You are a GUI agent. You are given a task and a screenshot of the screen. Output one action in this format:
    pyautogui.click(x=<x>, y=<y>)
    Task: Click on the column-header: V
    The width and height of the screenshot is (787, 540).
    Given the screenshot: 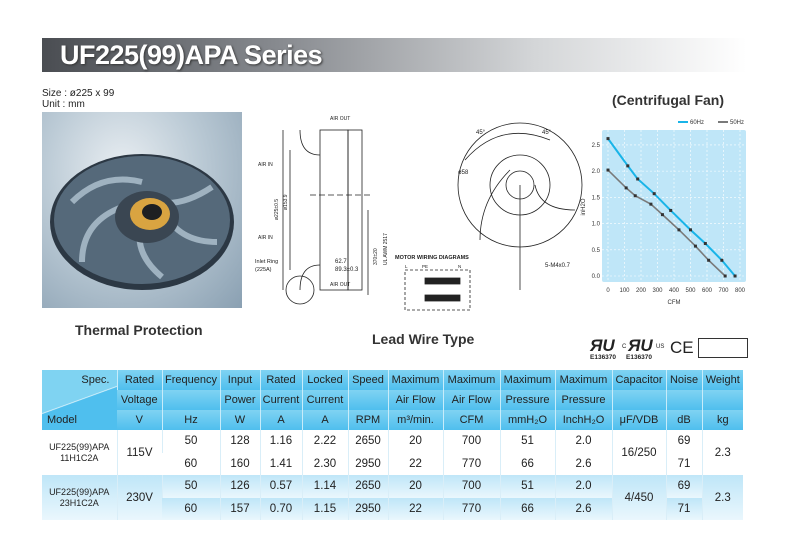 What is the action you would take?
    pyautogui.click(x=139, y=420)
    